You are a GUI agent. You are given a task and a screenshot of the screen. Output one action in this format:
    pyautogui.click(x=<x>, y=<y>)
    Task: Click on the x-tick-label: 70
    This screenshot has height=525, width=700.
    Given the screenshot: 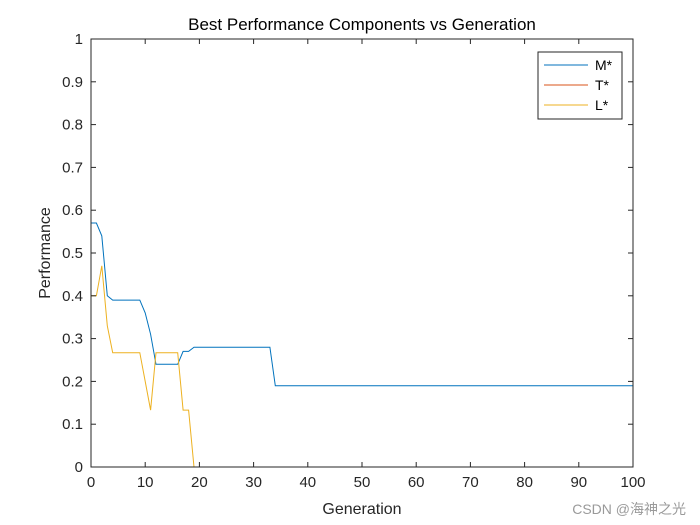 What is the action you would take?
    pyautogui.click(x=470, y=482)
    